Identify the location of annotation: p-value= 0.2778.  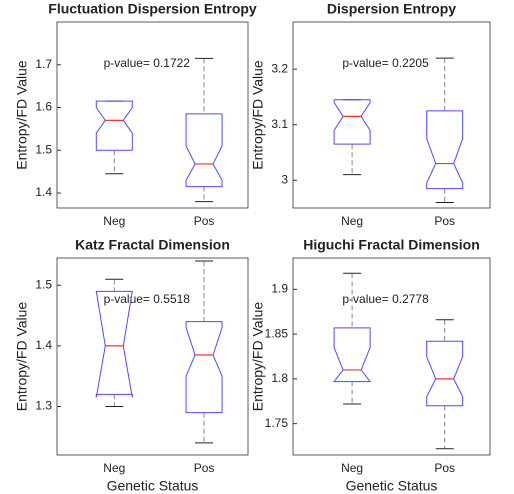
(385, 299).